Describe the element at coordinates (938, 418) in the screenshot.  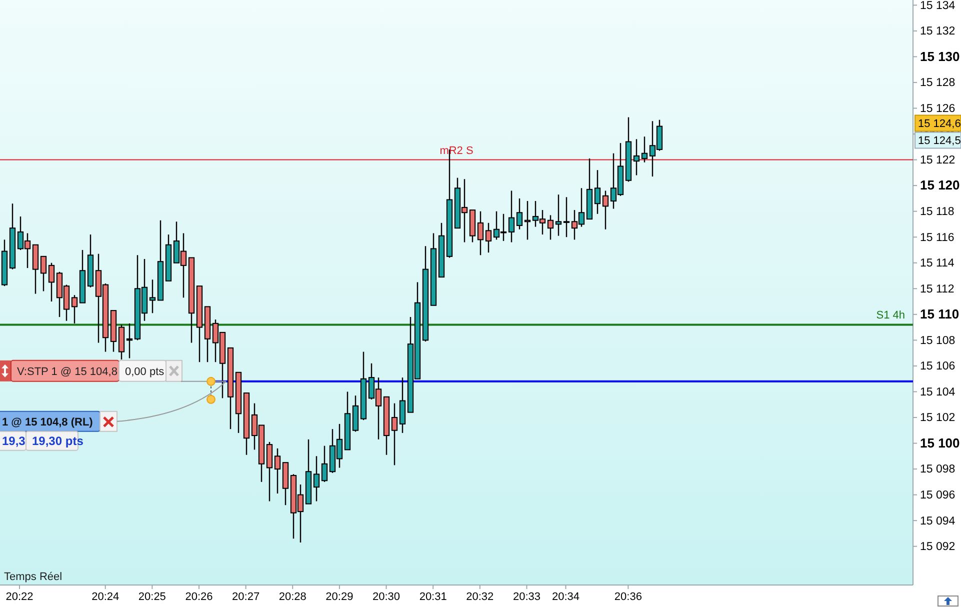
I see `y-tick-label: 15 102` at that location.